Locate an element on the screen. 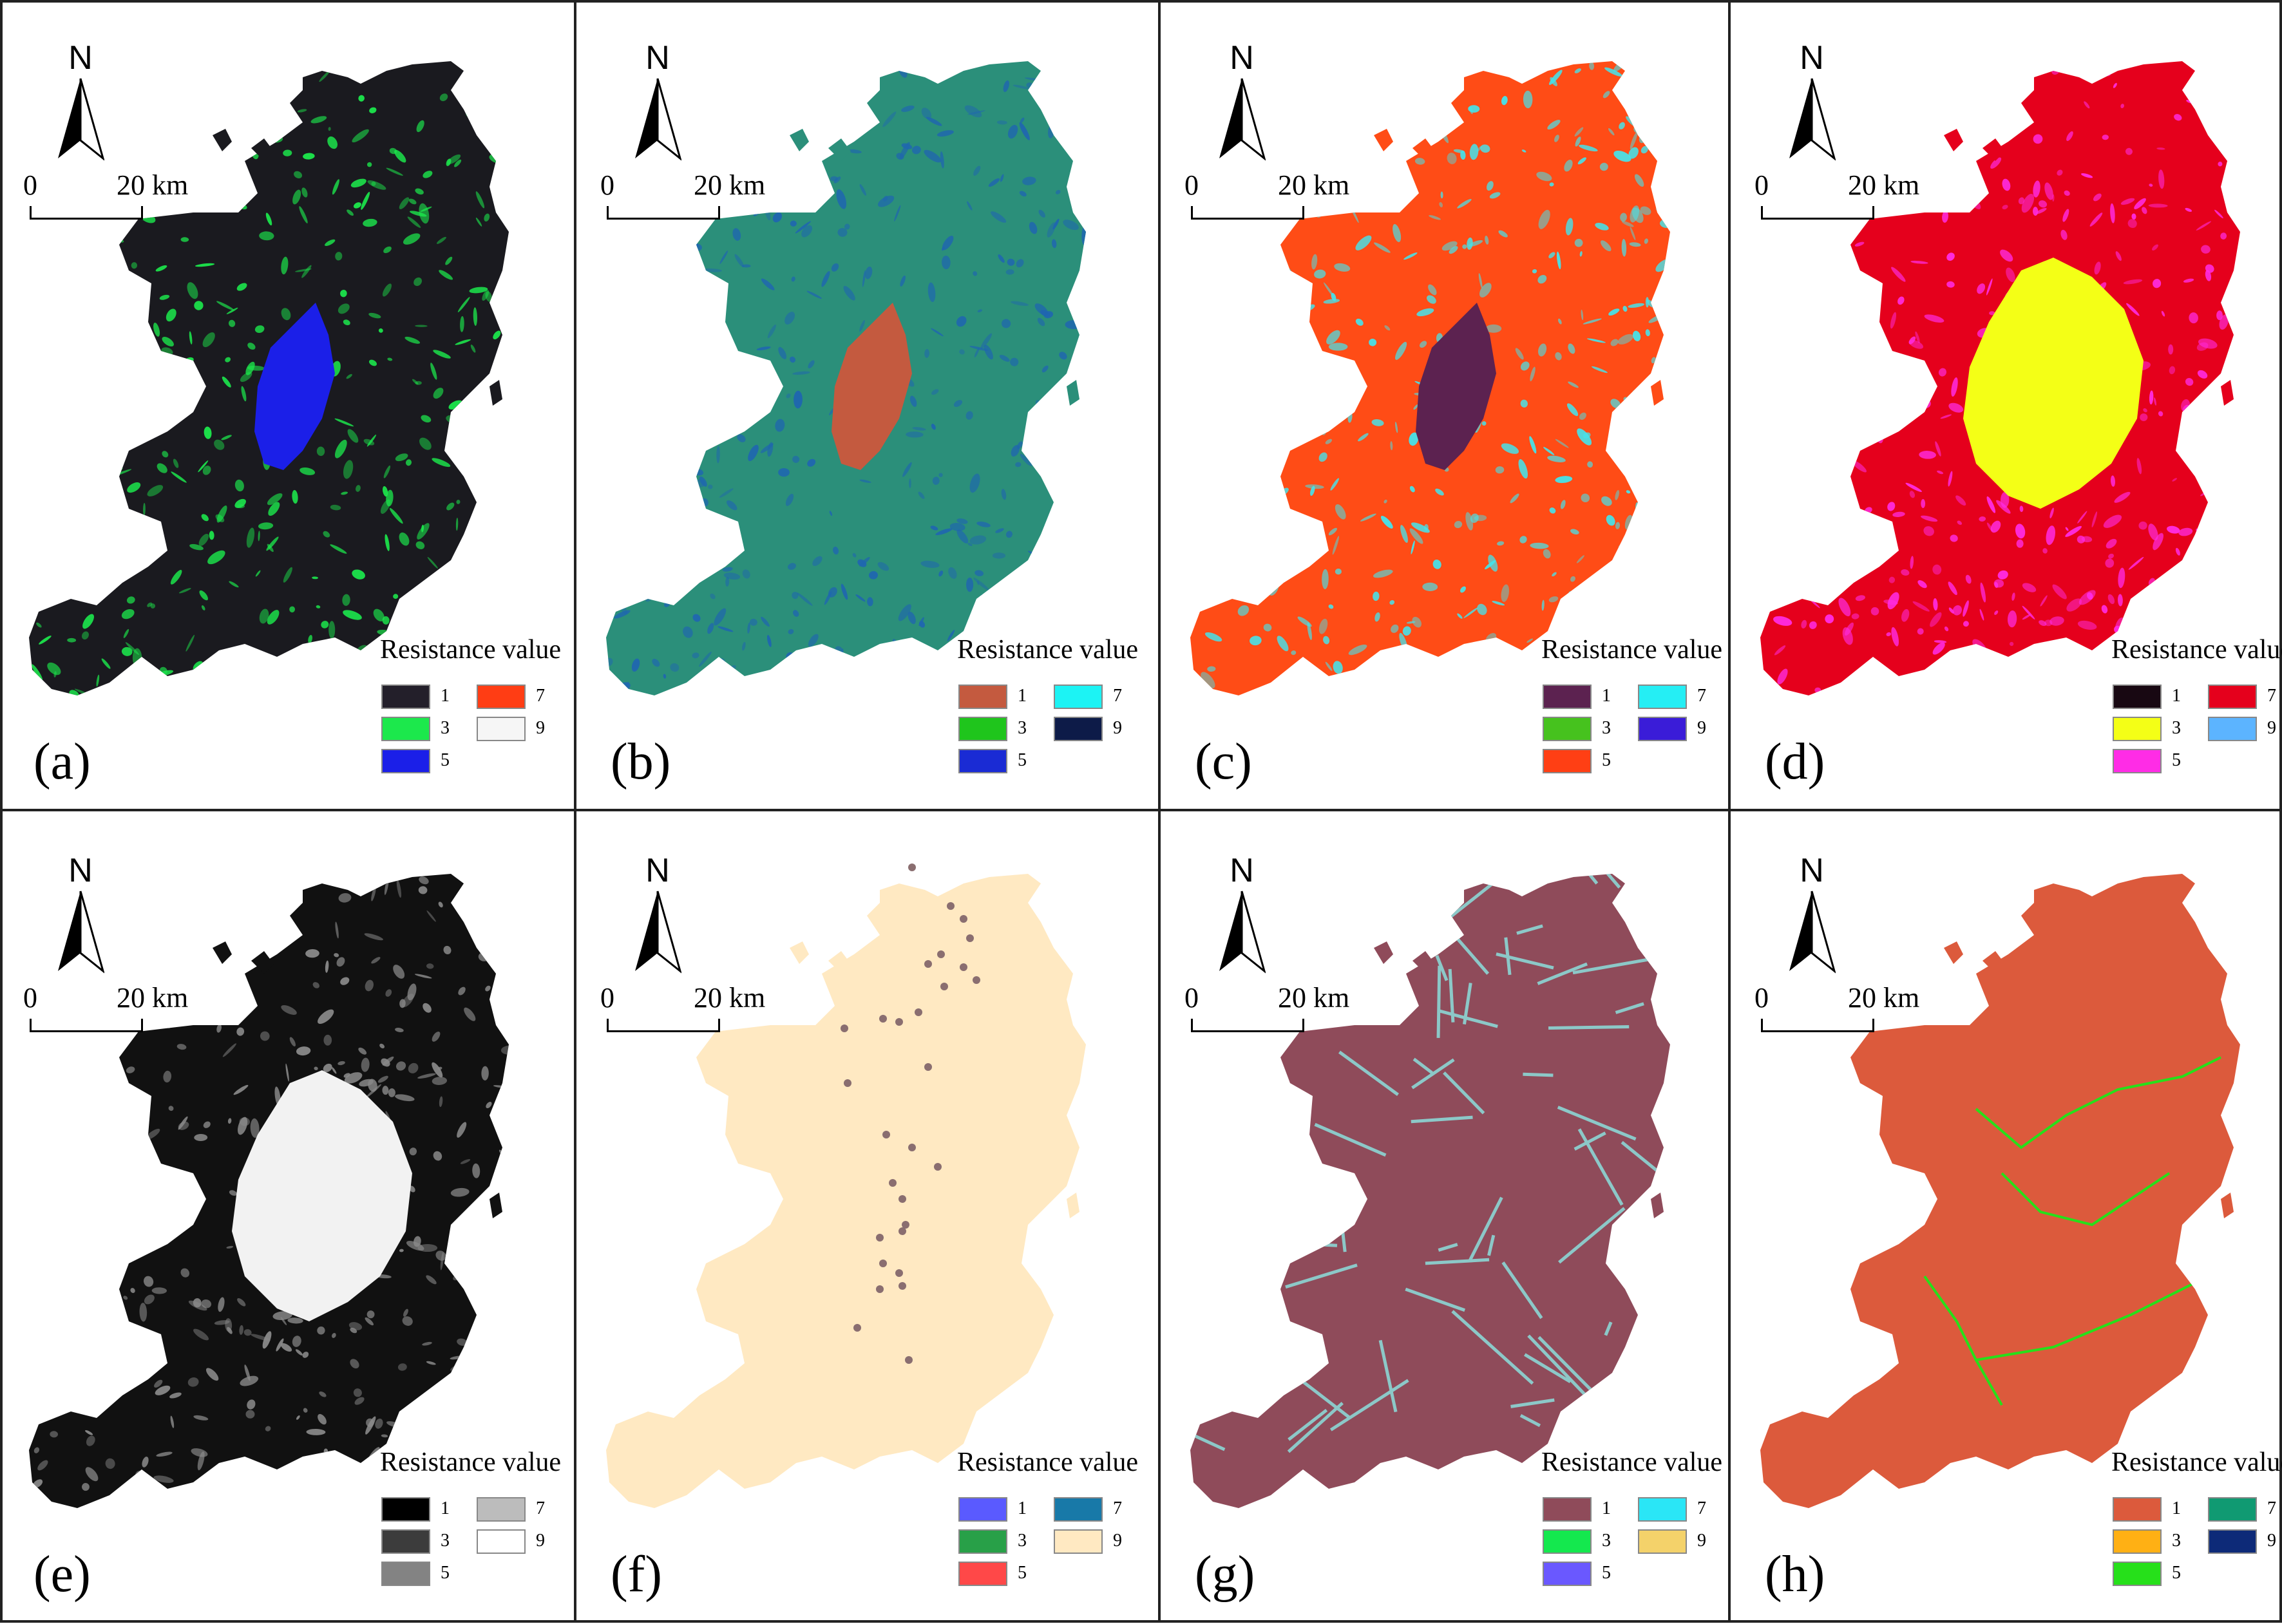 This screenshot has width=2282, height=1624. map-panel-b: N 0 20 km (b) Resistance value 1 3 5 7 9 is located at coordinates (863, 405).